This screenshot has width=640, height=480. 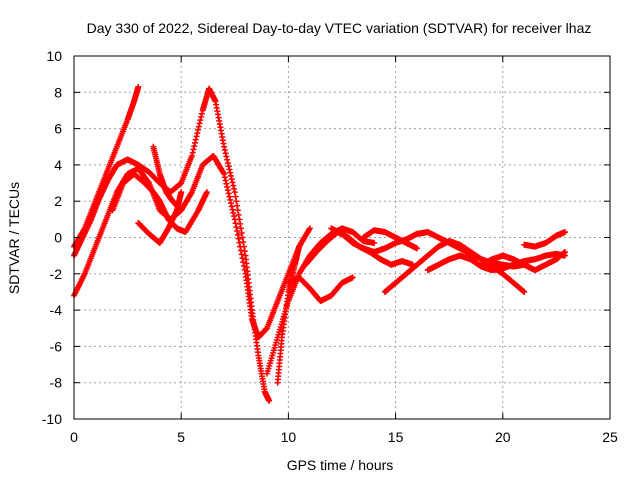 I want to click on y-tick-label: 2, so click(x=58, y=201).